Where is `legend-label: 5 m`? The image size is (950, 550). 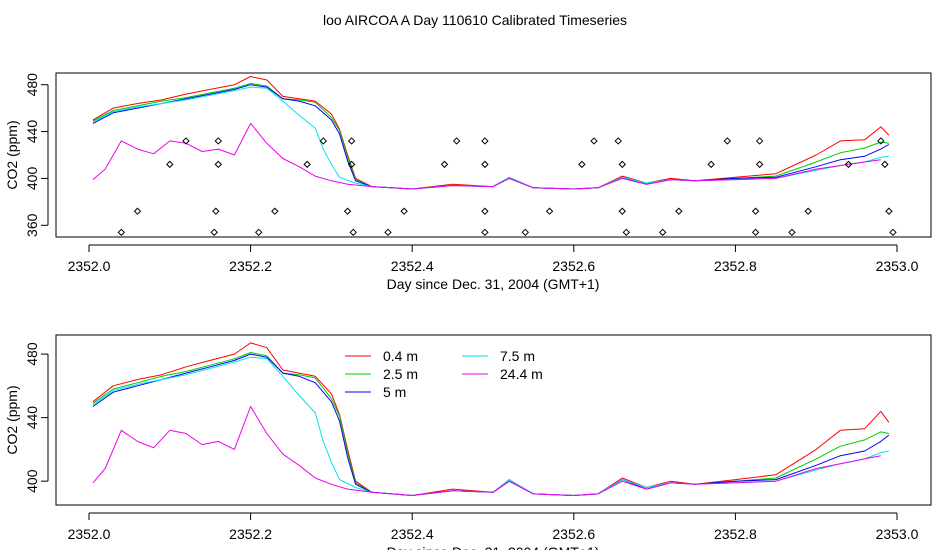 legend-label: 5 m is located at coordinates (394, 392).